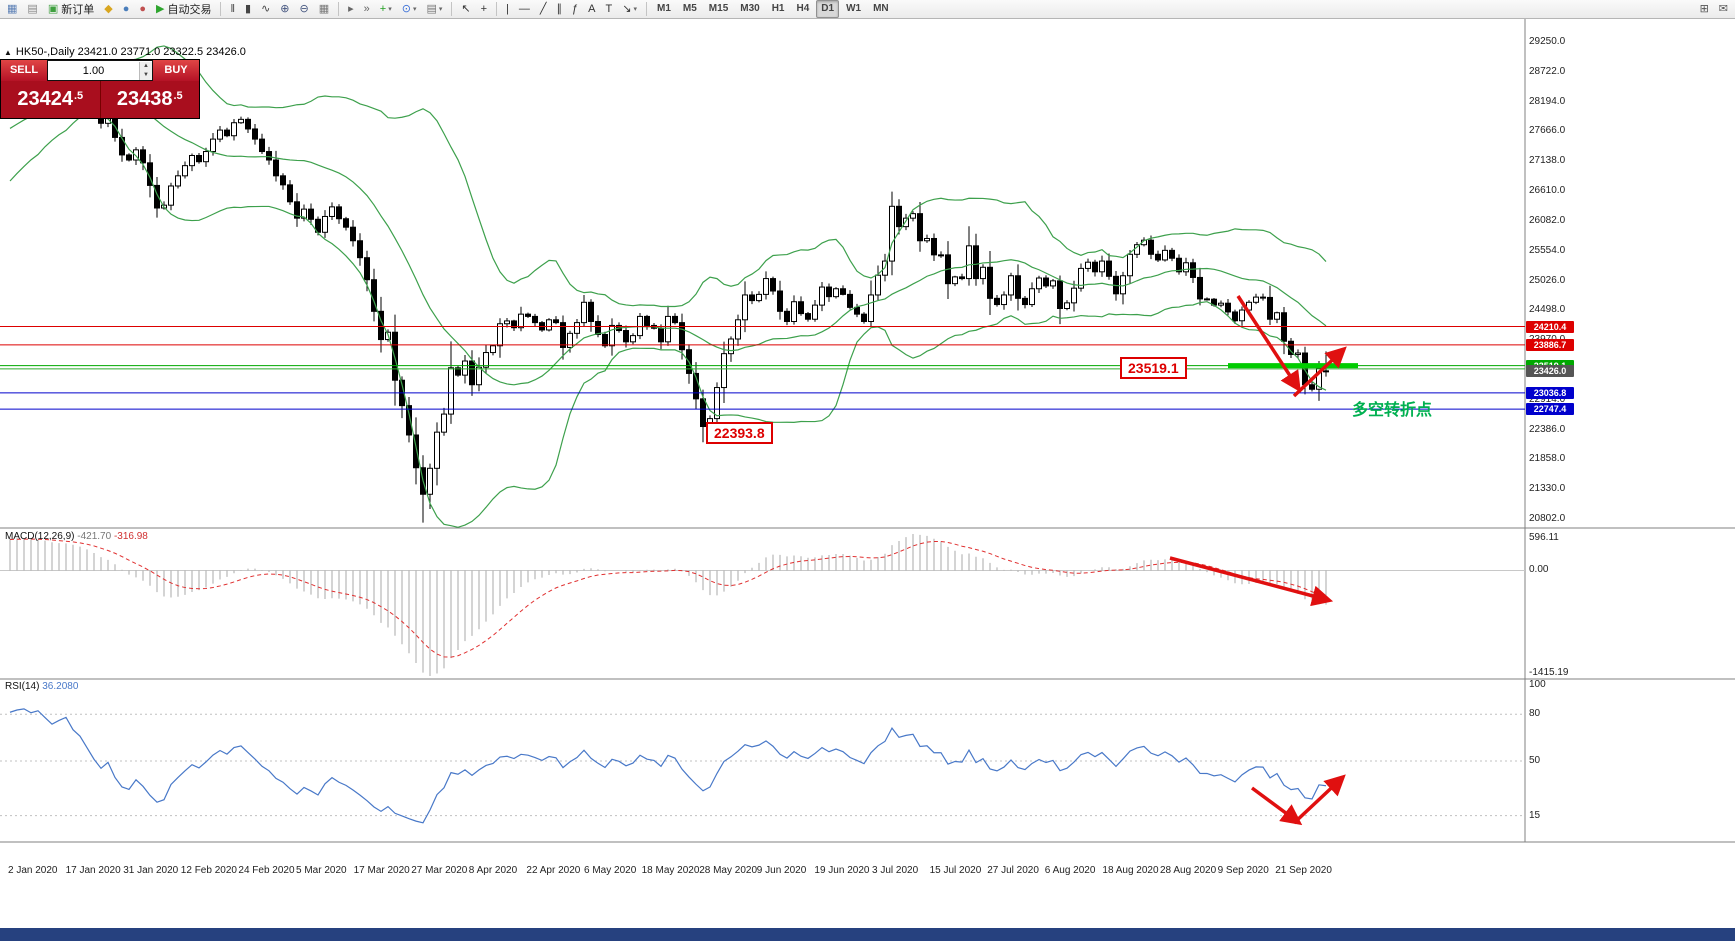 The image size is (1735, 941). What do you see at coordinates (248, 9) in the screenshot?
I see `candle-chart-button: ▮` at bounding box center [248, 9].